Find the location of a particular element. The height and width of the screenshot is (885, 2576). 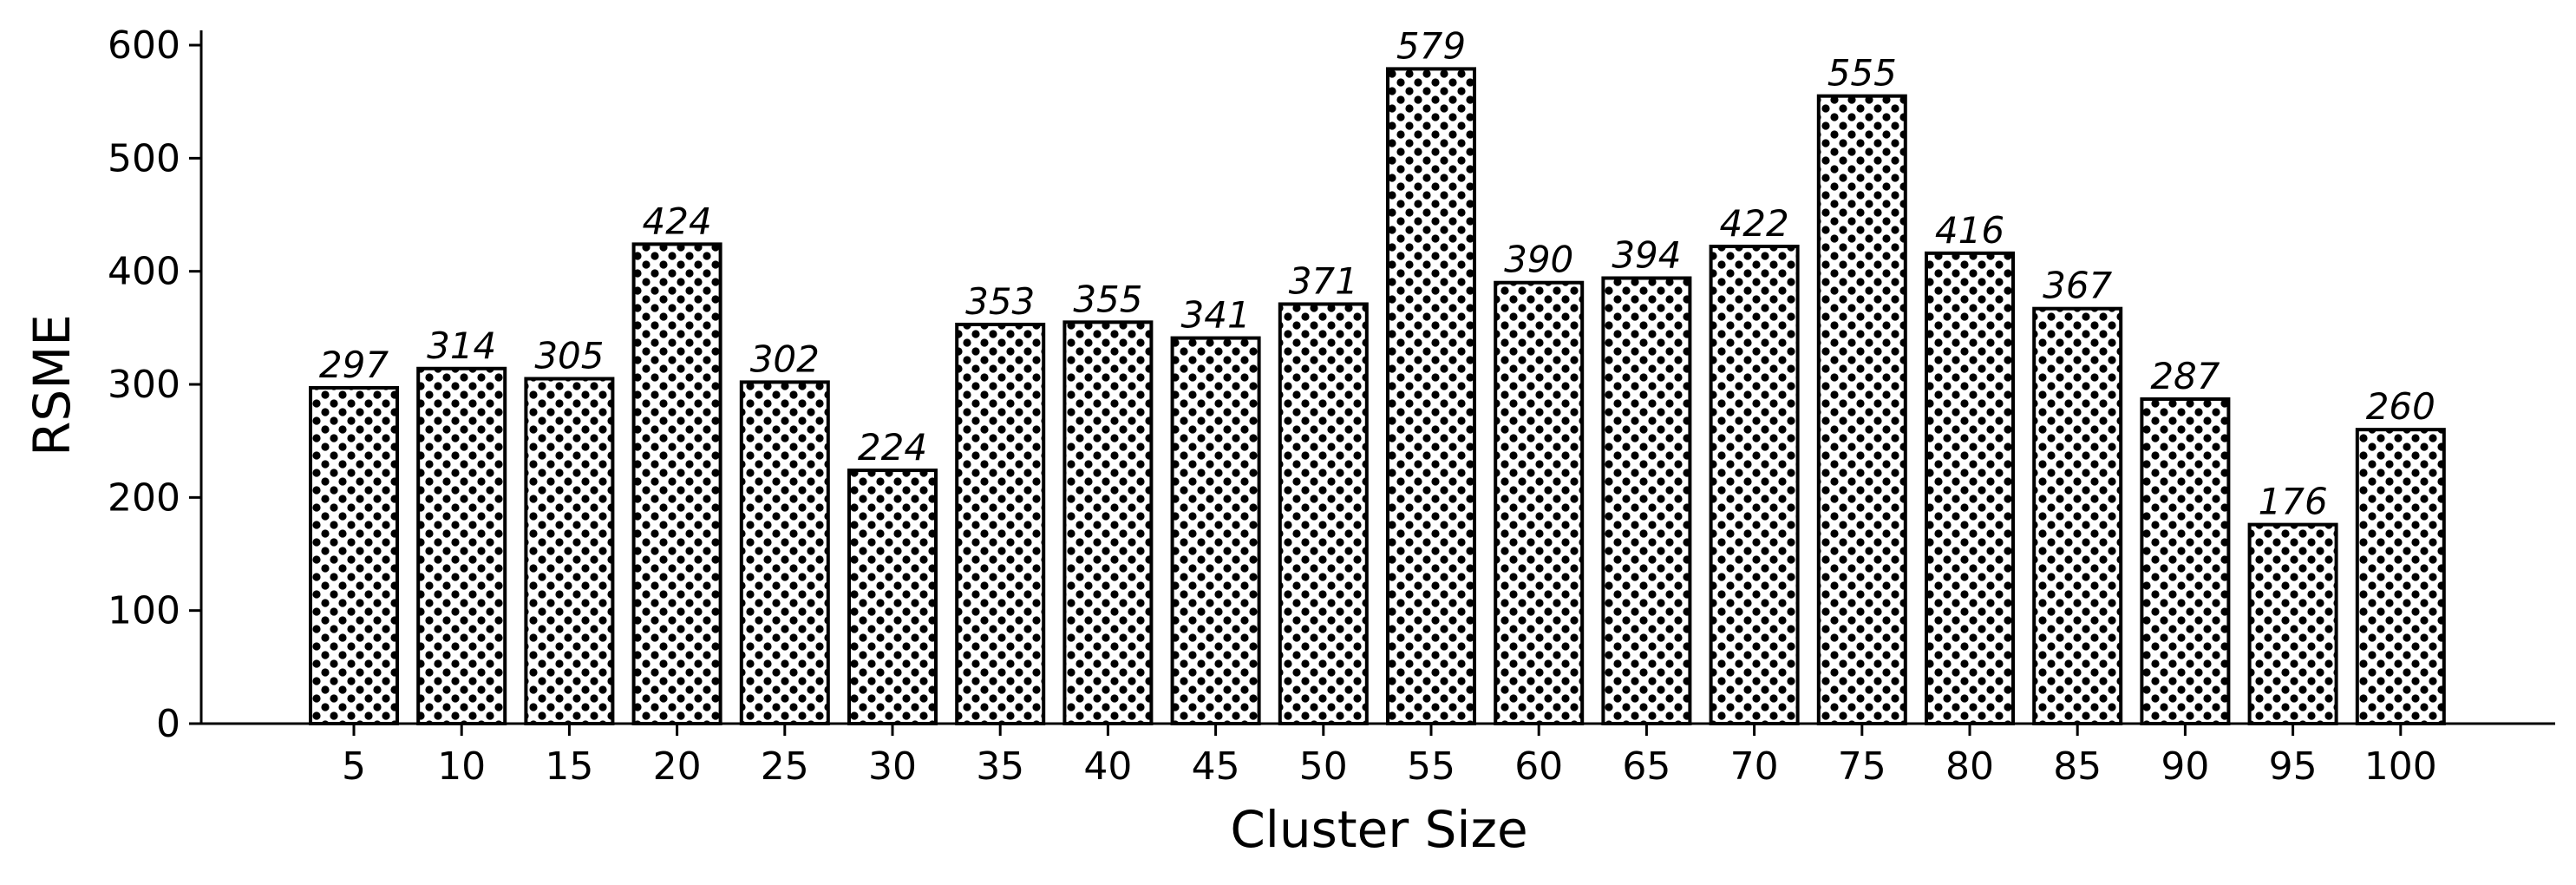

x-tick-label: 95 is located at coordinates (2293, 767).